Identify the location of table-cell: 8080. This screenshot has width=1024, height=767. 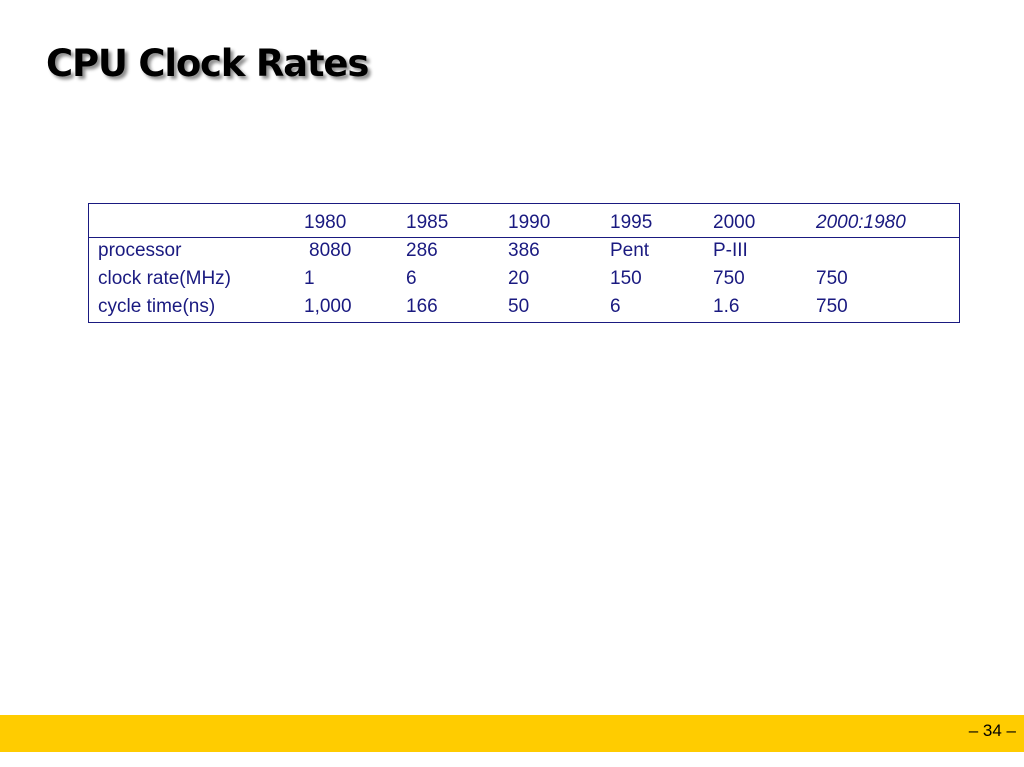
(330, 250).